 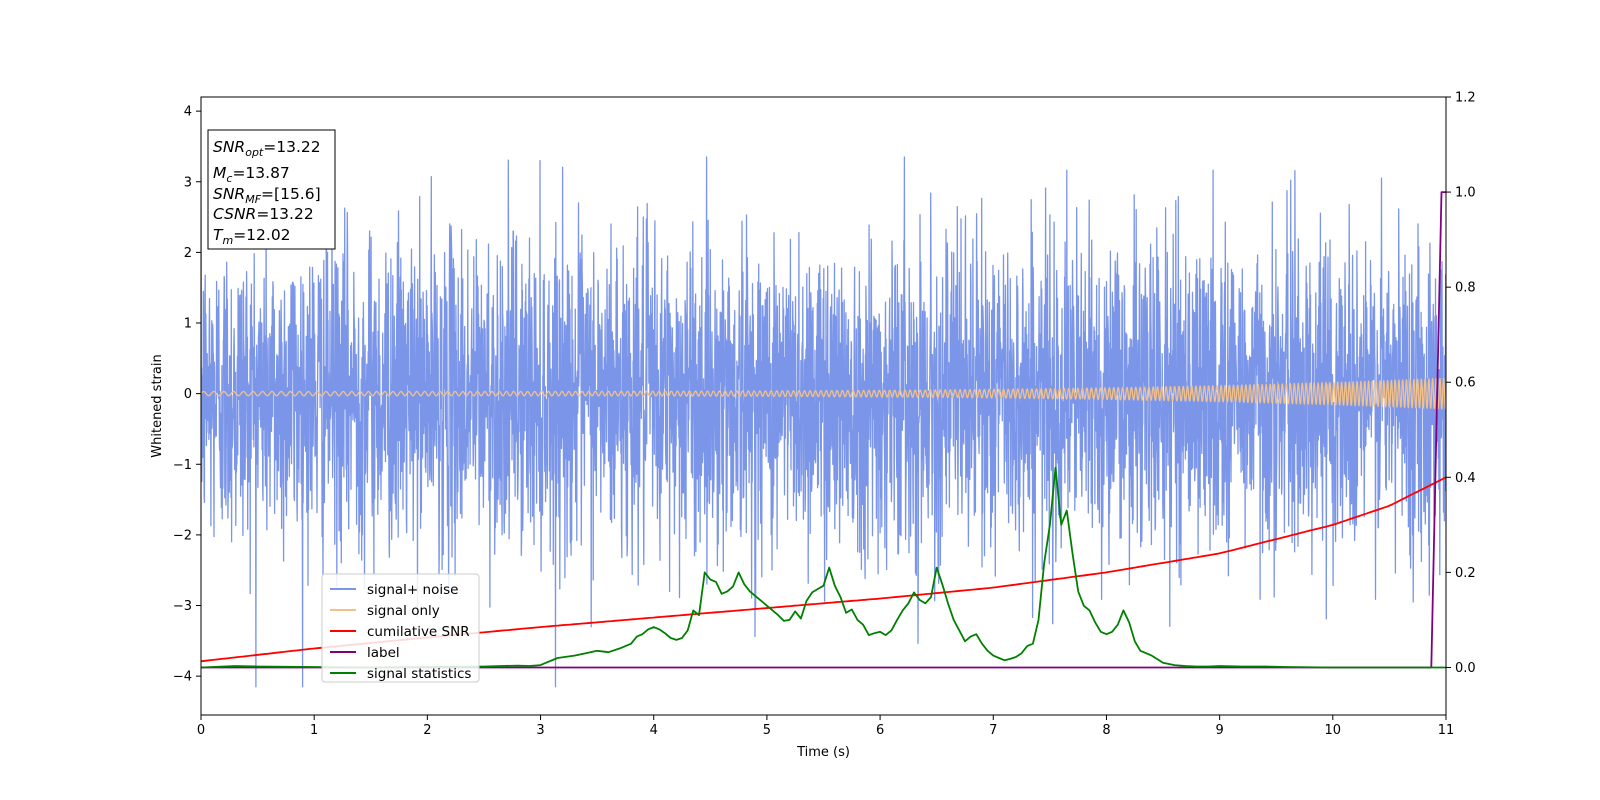 What do you see at coordinates (267, 148) in the screenshot?
I see `info-line-0: SNRopt=13.22` at bounding box center [267, 148].